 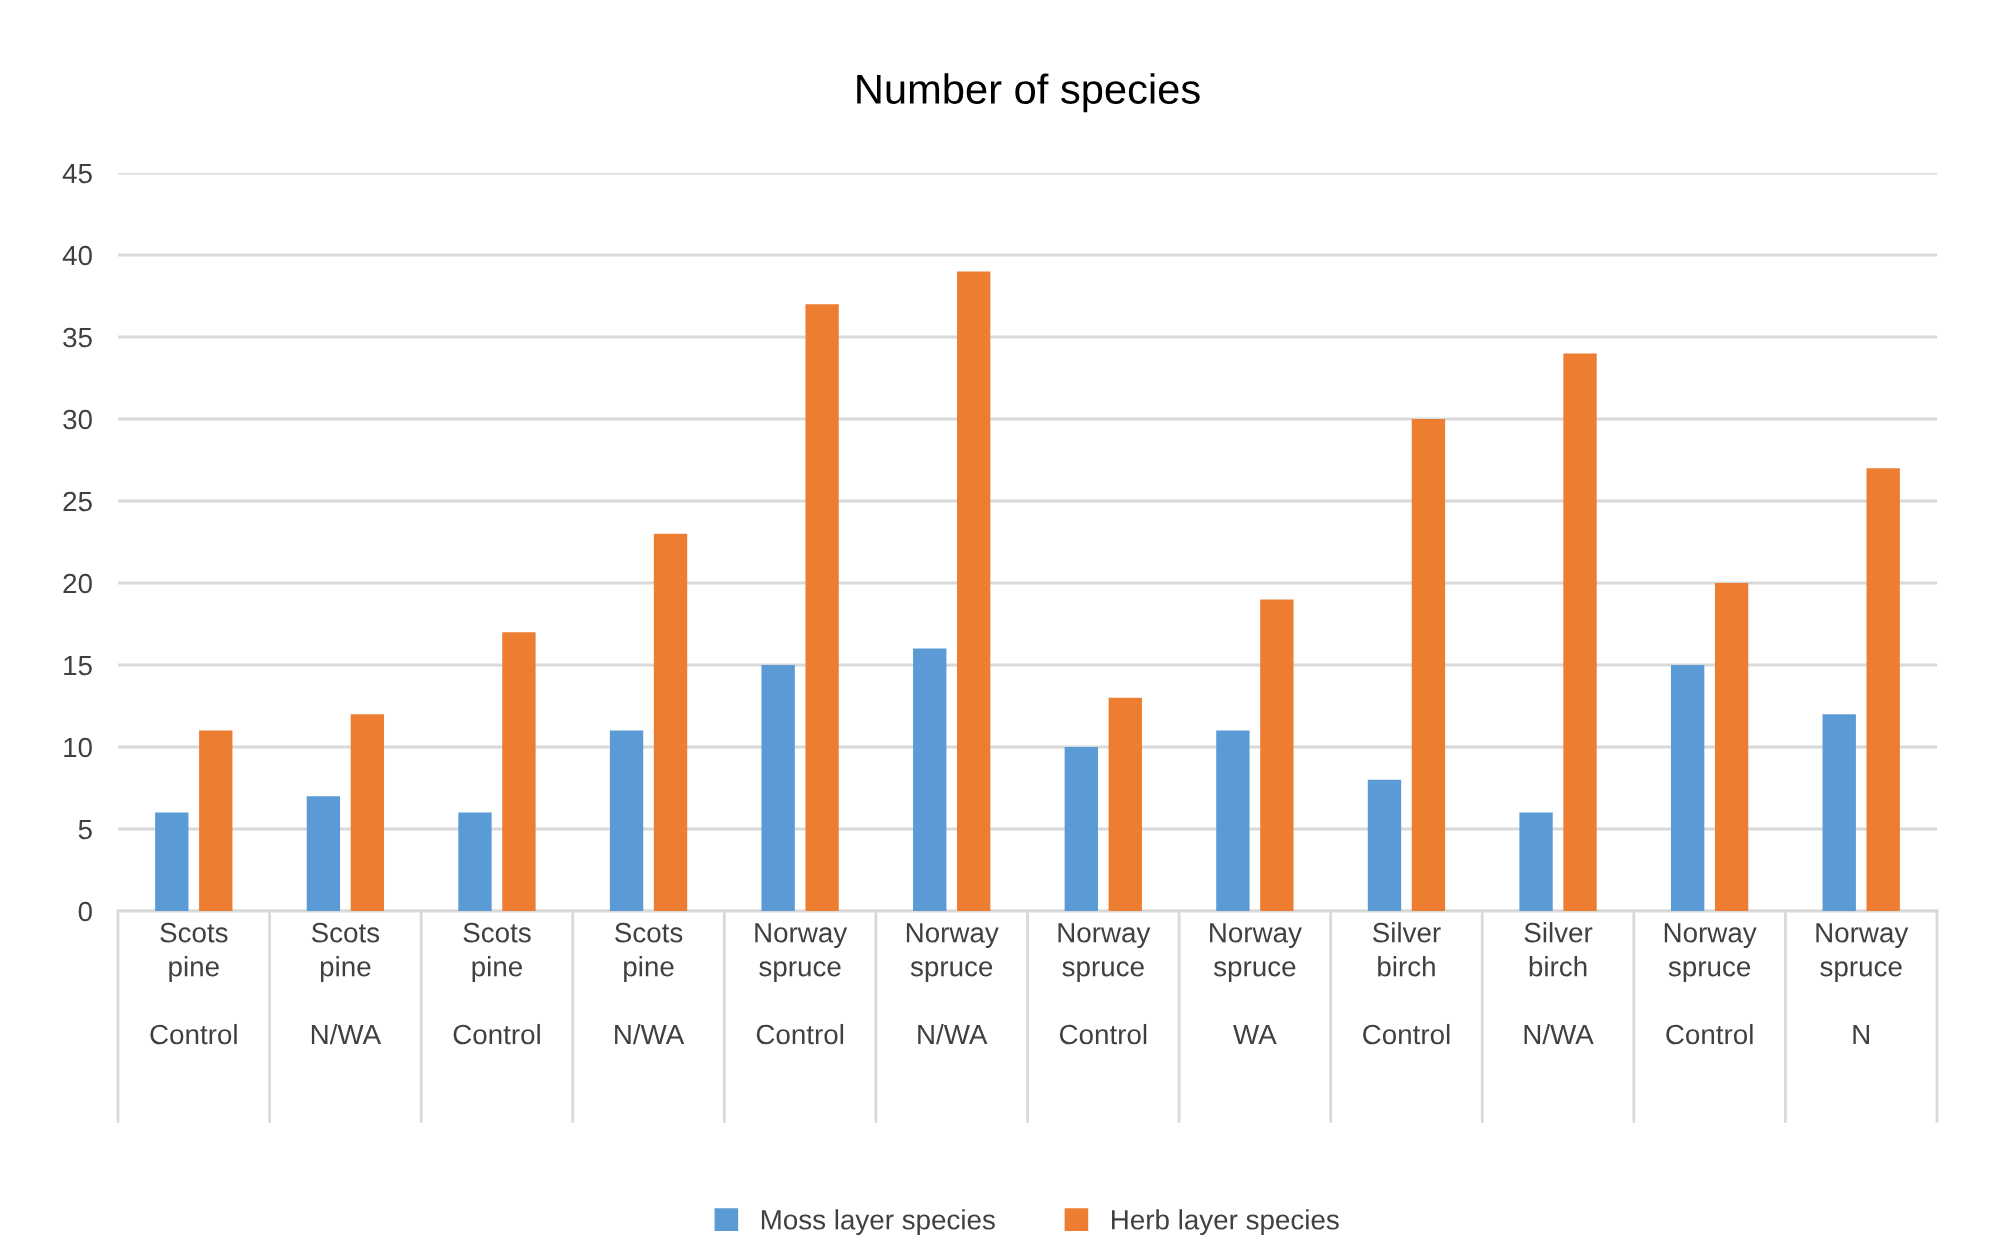 I want to click on y-tick-label: 35, so click(x=77, y=337).